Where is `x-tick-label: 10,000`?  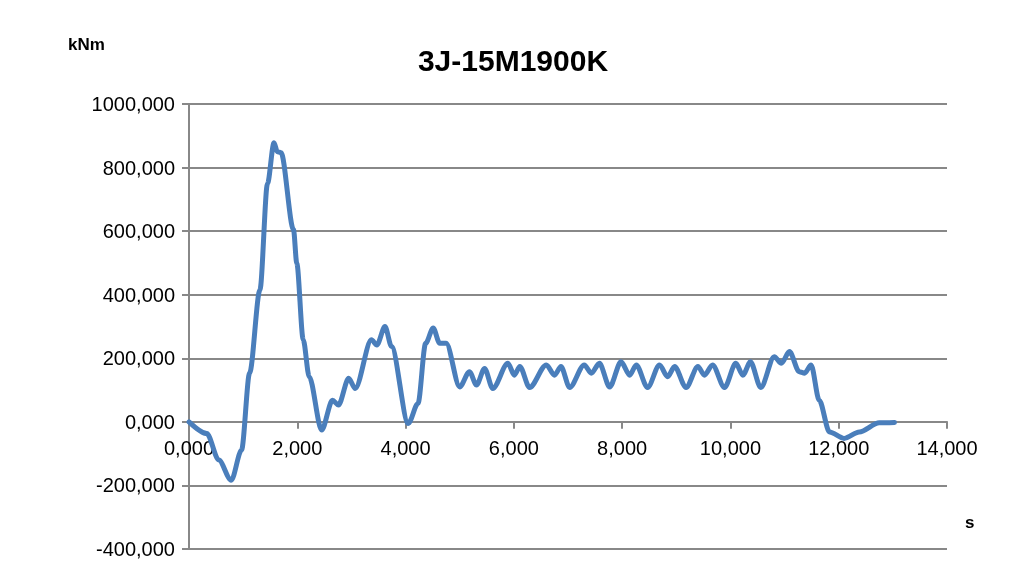 x-tick-label: 10,000 is located at coordinates (730, 447).